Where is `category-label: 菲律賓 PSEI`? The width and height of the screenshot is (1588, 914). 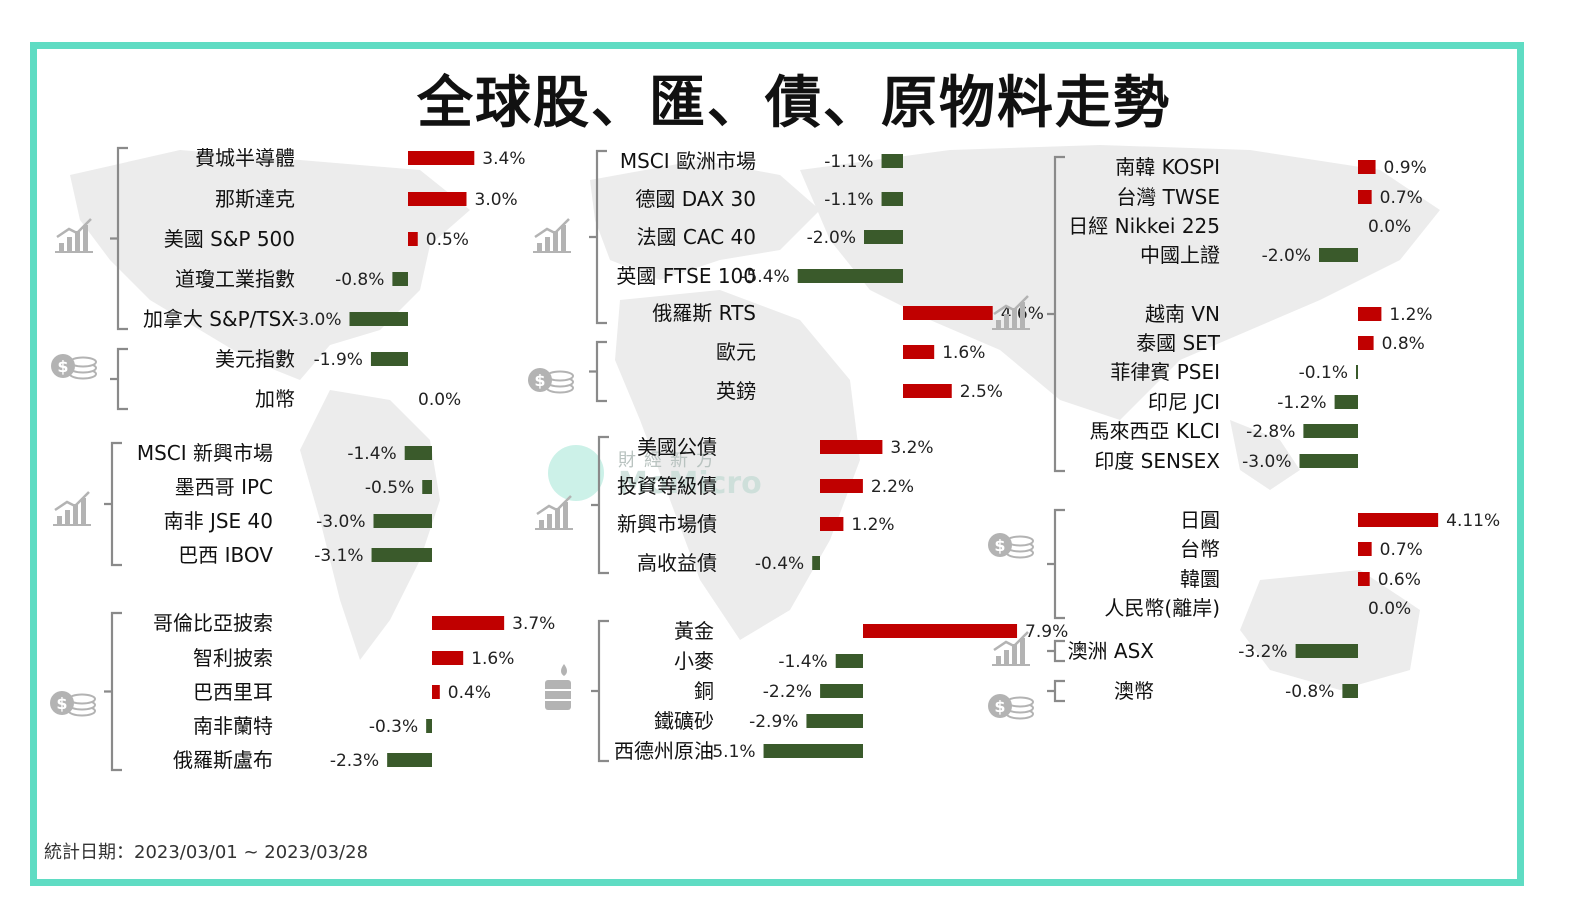 category-label: 菲律賓 PSEI is located at coordinates (1165, 372).